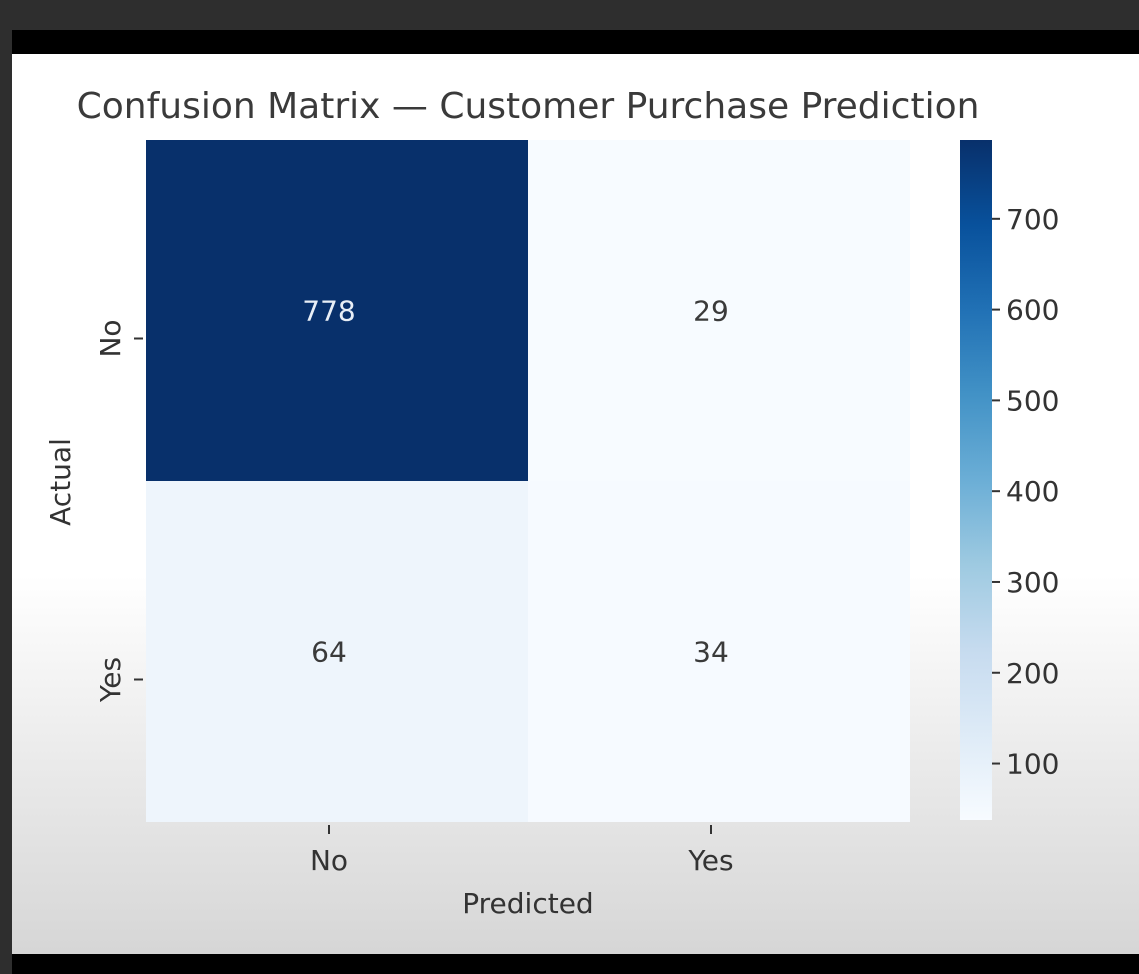  Describe the element at coordinates (1032, 582) in the screenshot. I see `colorbar-tick-label: 300` at that location.